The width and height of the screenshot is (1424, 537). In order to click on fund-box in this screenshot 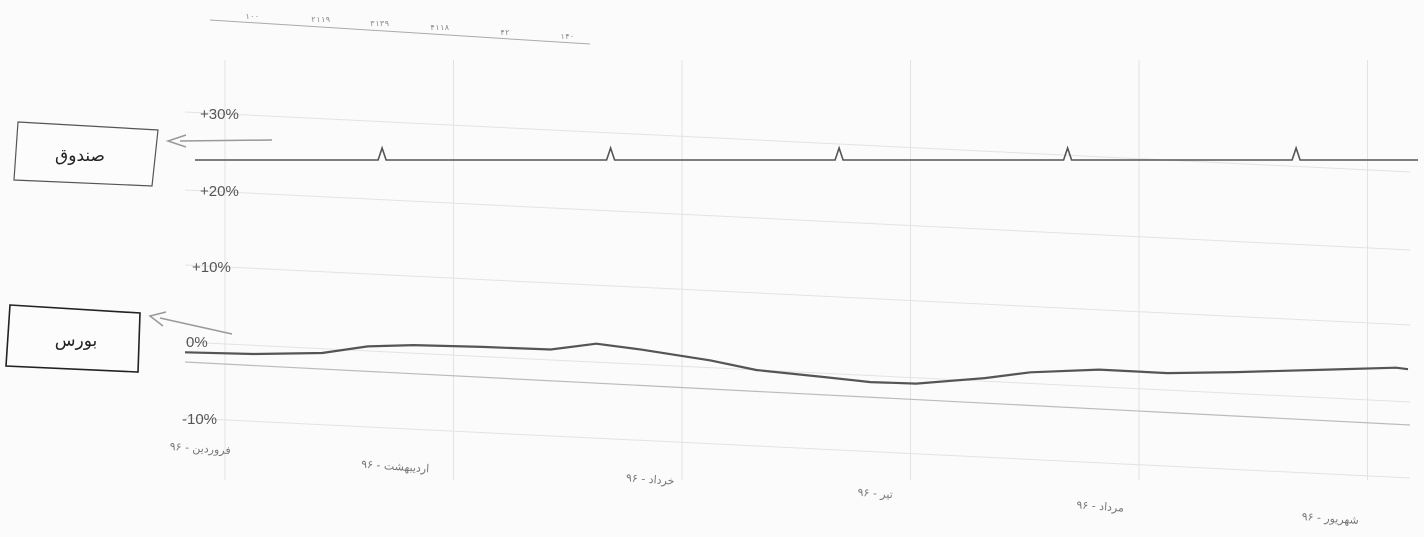, I will do `click(86, 154)`.